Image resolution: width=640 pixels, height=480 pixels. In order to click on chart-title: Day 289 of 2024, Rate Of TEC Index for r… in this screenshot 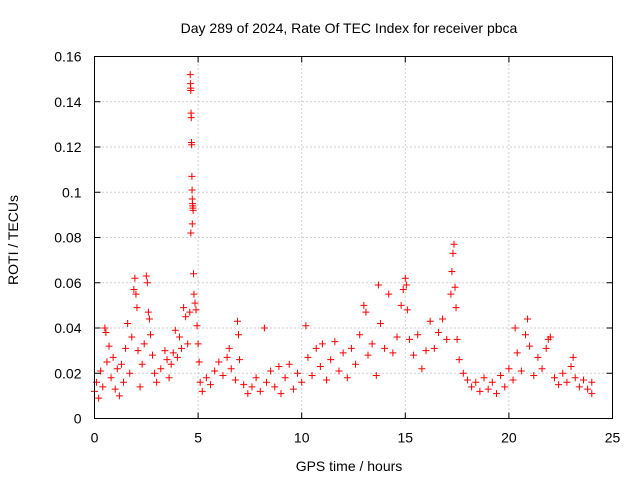, I will do `click(349, 28)`.